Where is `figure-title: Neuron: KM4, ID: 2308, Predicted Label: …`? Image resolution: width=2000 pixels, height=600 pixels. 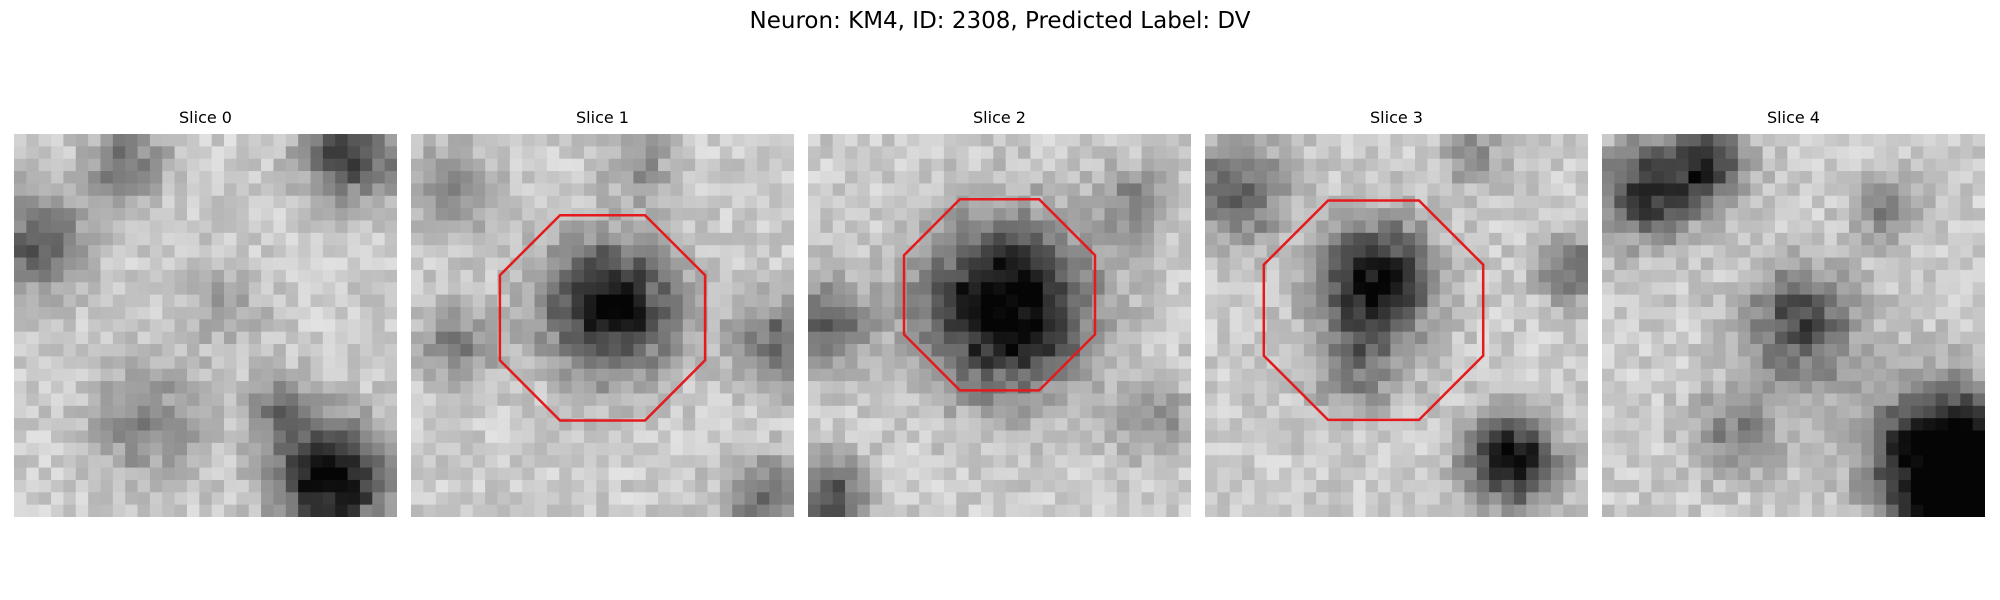 figure-title: Neuron: KM4, ID: 2308, Predicted Label: … is located at coordinates (1000, 21).